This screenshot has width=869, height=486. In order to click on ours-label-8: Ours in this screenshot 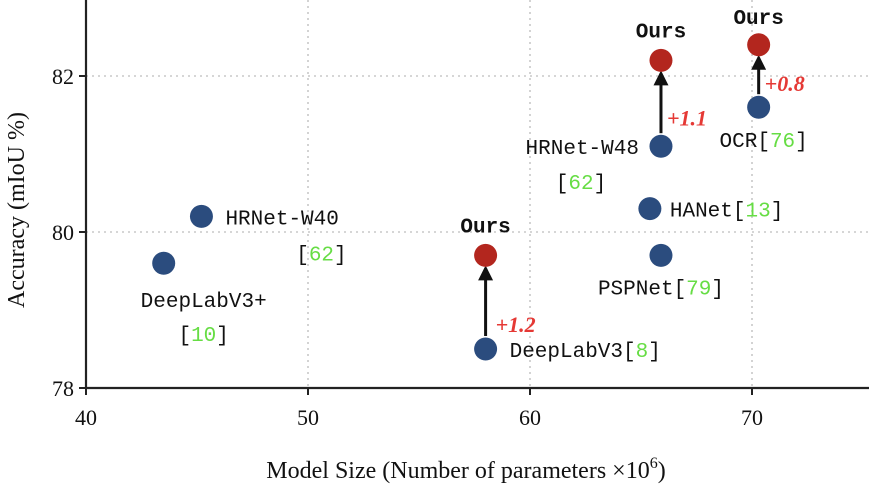, I will do `click(661, 32)`.